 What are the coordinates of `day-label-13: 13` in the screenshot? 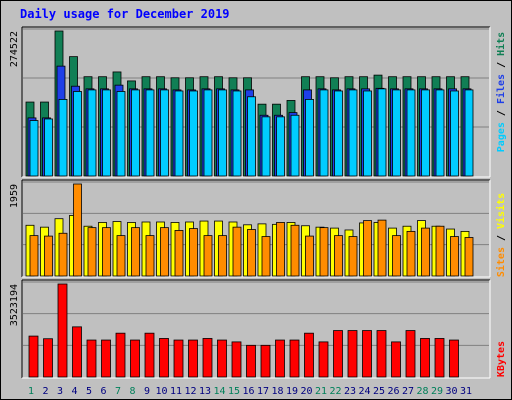 It's located at (205, 391).